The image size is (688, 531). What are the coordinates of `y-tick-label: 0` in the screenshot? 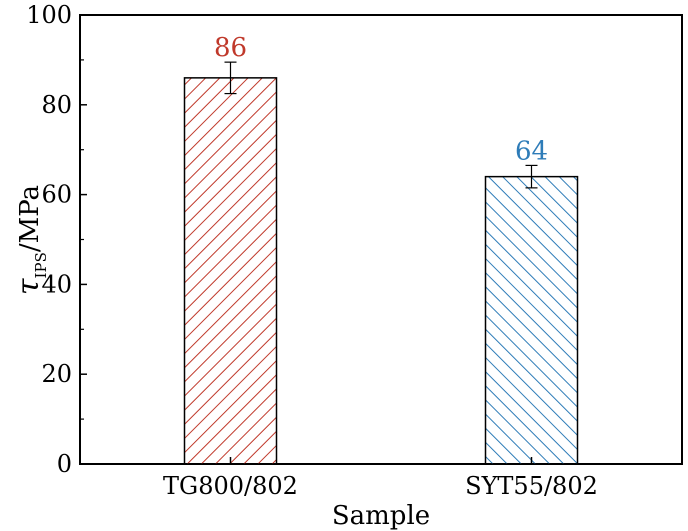 It's located at (64, 464).